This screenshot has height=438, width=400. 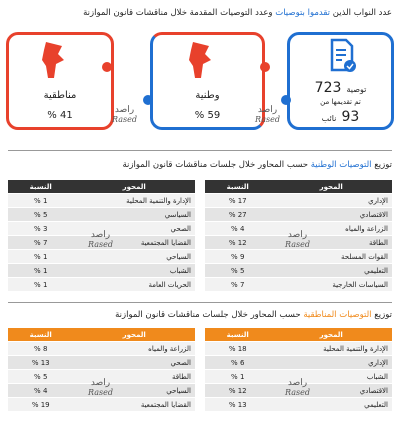 I want to click on topic-cell: الصحي, so click(x=134, y=228).